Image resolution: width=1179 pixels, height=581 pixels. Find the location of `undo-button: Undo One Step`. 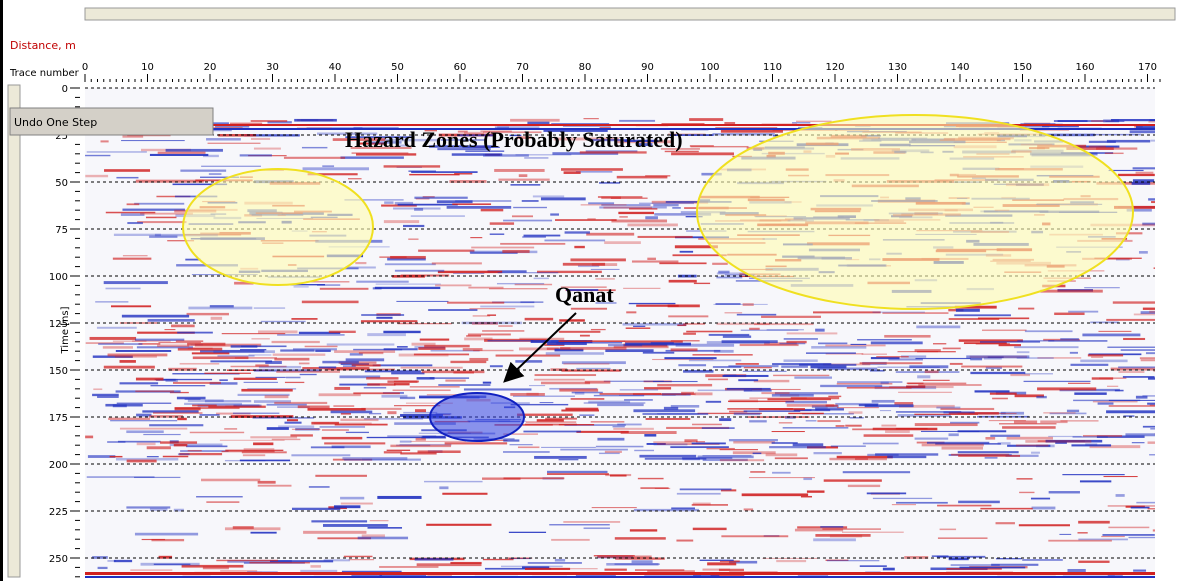

undo-button: Undo One Step is located at coordinates (111, 121).